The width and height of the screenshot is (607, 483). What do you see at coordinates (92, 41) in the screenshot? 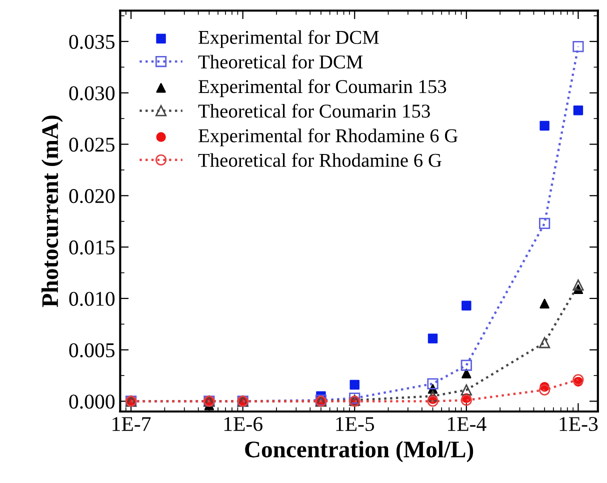
I see `y-tick-label: 0.035` at bounding box center [92, 41].